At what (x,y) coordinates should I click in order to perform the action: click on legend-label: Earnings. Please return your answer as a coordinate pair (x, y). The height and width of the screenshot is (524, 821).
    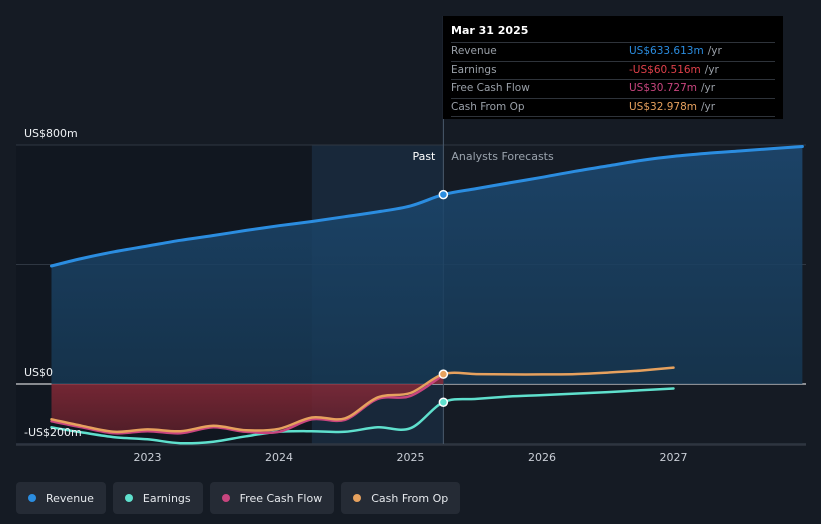
    Looking at the image, I should click on (166, 498).